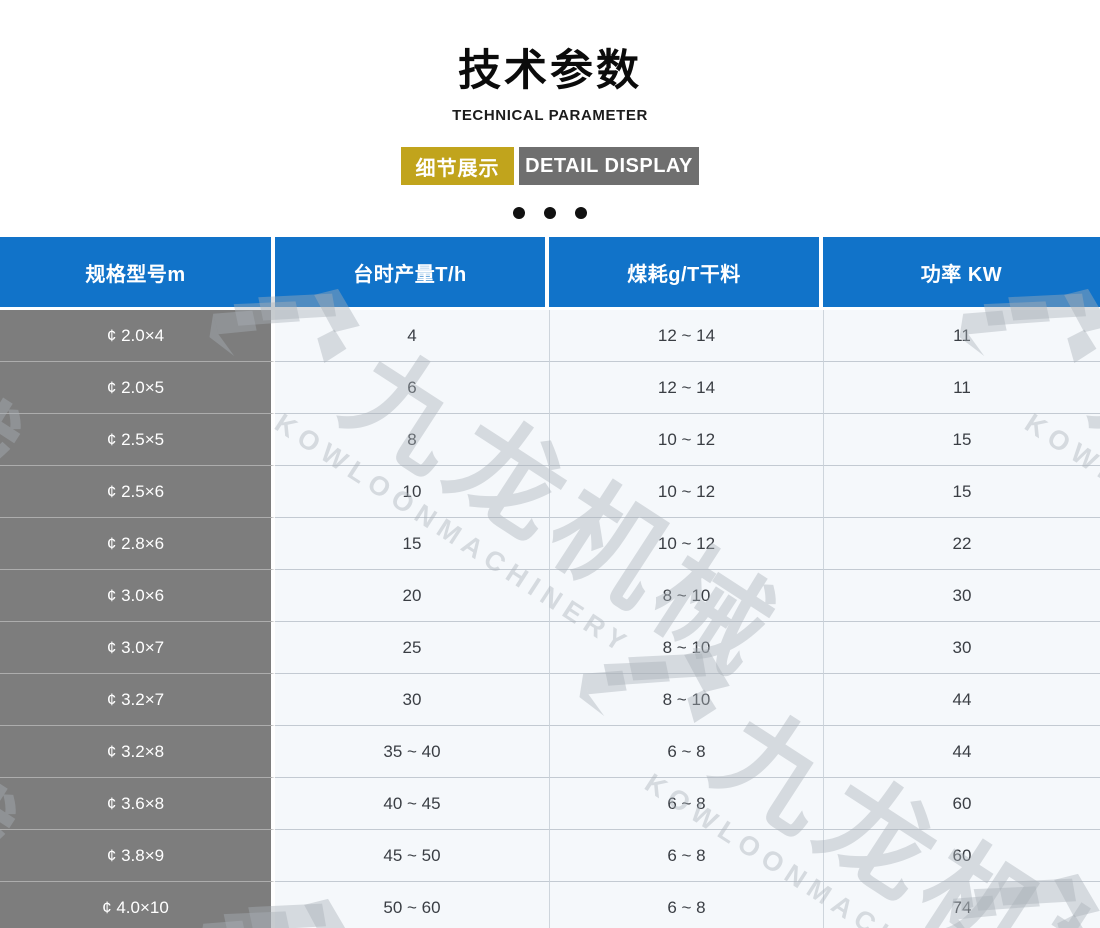 The height and width of the screenshot is (928, 1100). I want to click on page-subtitle: TECHNICAL PARAMETER, so click(550, 115).